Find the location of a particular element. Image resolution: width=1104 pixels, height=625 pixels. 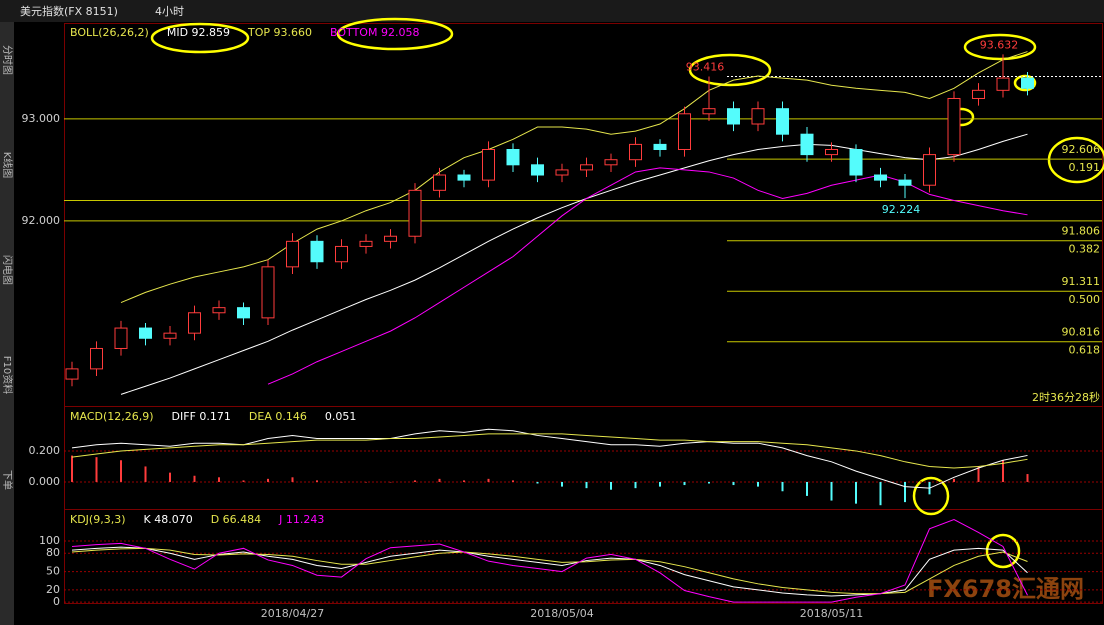

legend-label: J 11.243 is located at coordinates (301, 519).